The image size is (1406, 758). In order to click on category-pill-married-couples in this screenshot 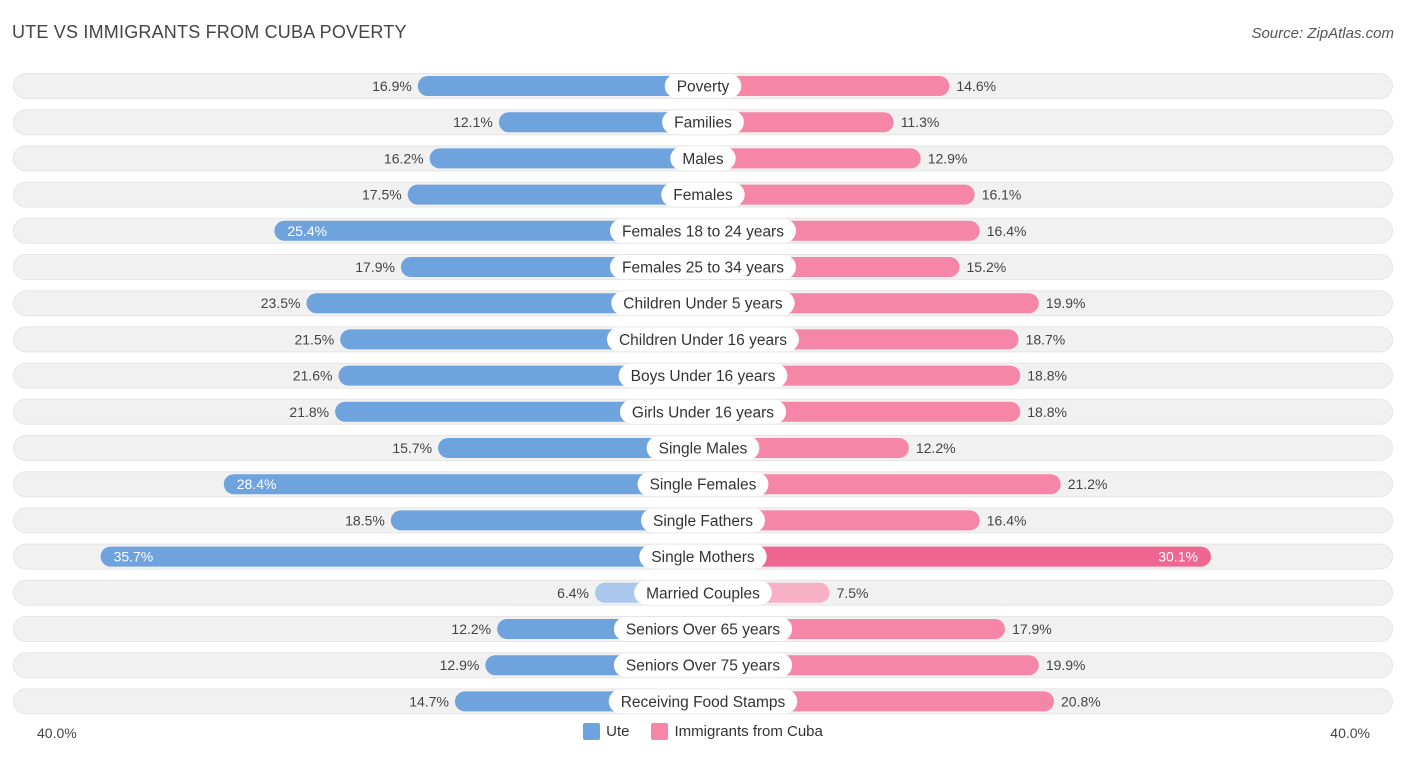, I will do `click(703, 592)`.